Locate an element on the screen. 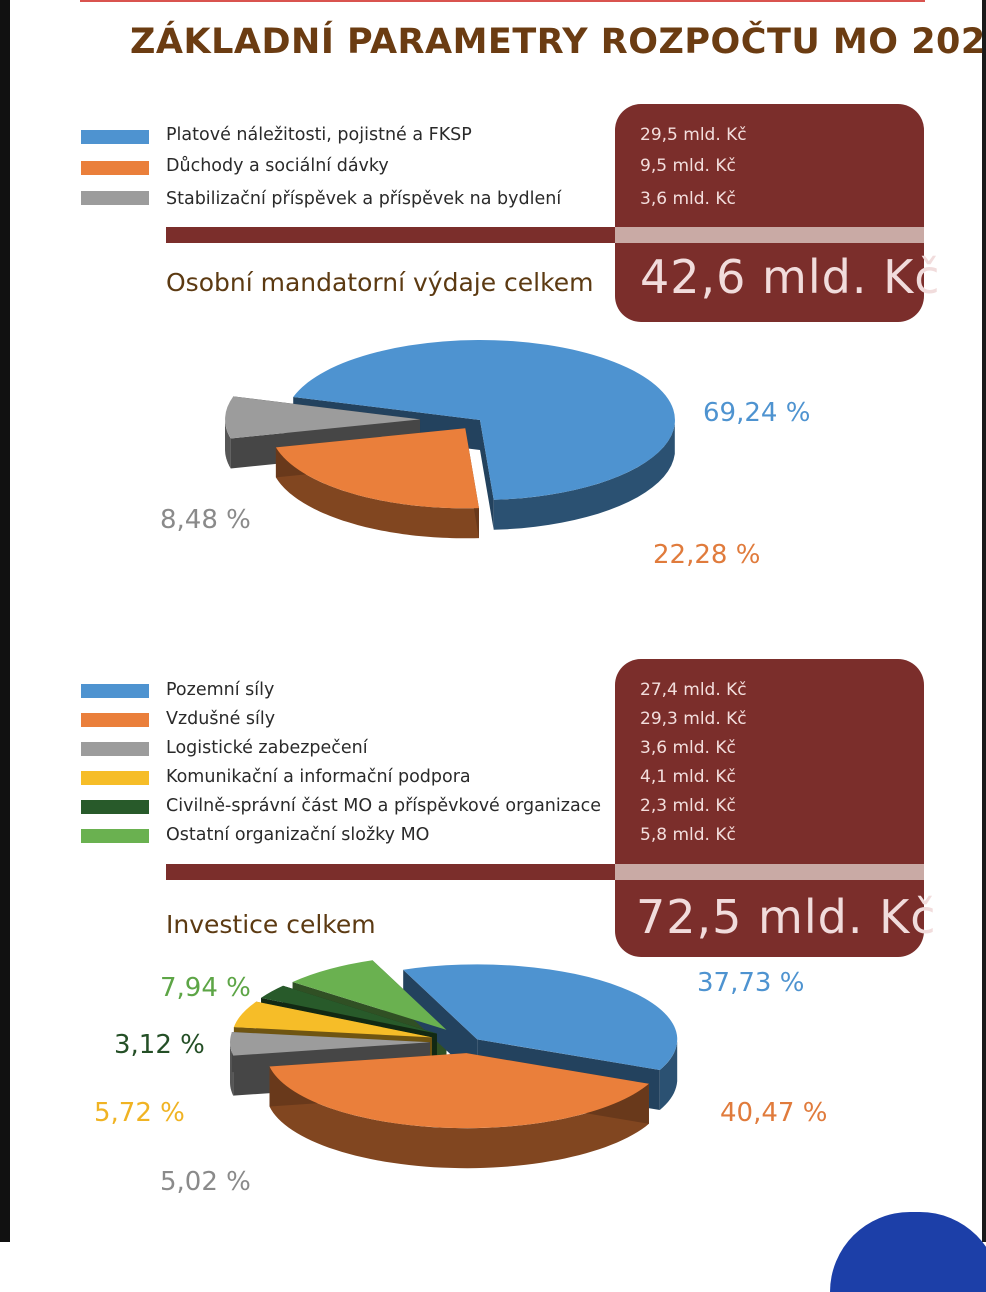 The image size is (986, 1292). legend-label: Pozemní síly is located at coordinates (220, 690).